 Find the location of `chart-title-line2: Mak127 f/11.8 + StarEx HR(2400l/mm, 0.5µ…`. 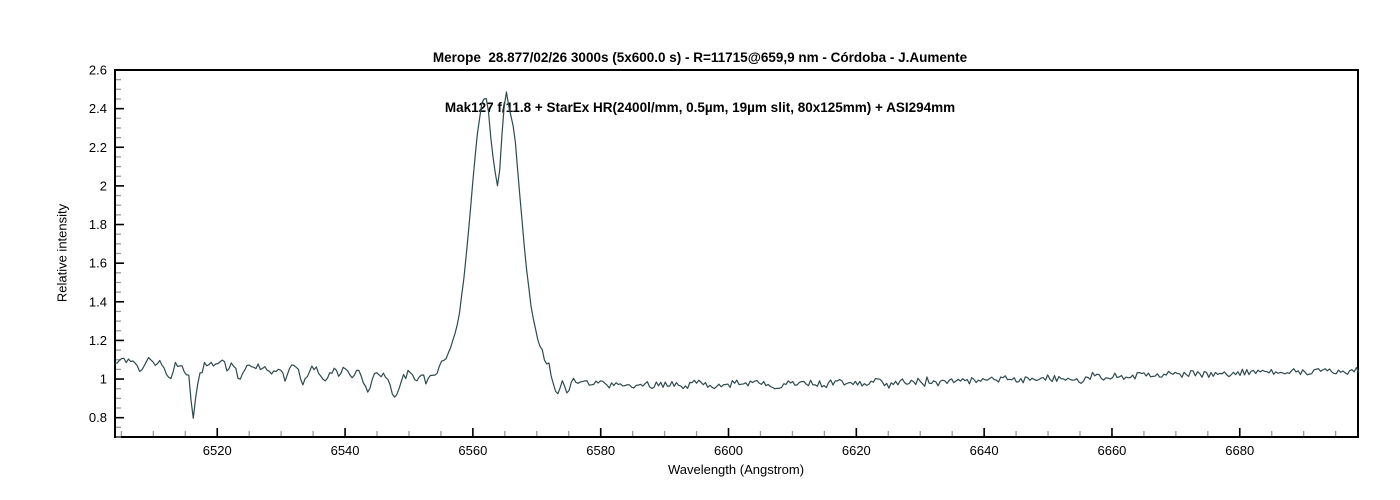

chart-title-line2: Mak127 f/11.8 + StarEx HR(2400l/mm, 0.5µ… is located at coordinates (700, 107).